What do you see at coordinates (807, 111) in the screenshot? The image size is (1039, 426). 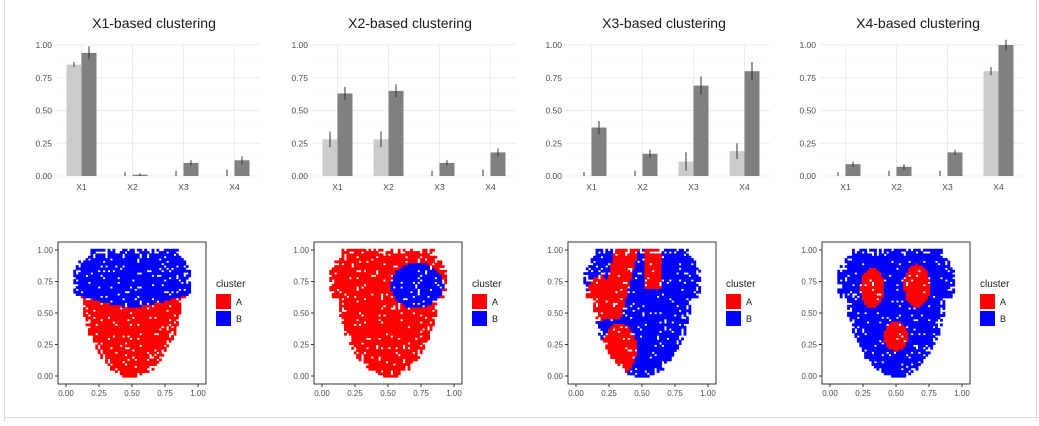 I see `y-tick-label: 0.50` at bounding box center [807, 111].